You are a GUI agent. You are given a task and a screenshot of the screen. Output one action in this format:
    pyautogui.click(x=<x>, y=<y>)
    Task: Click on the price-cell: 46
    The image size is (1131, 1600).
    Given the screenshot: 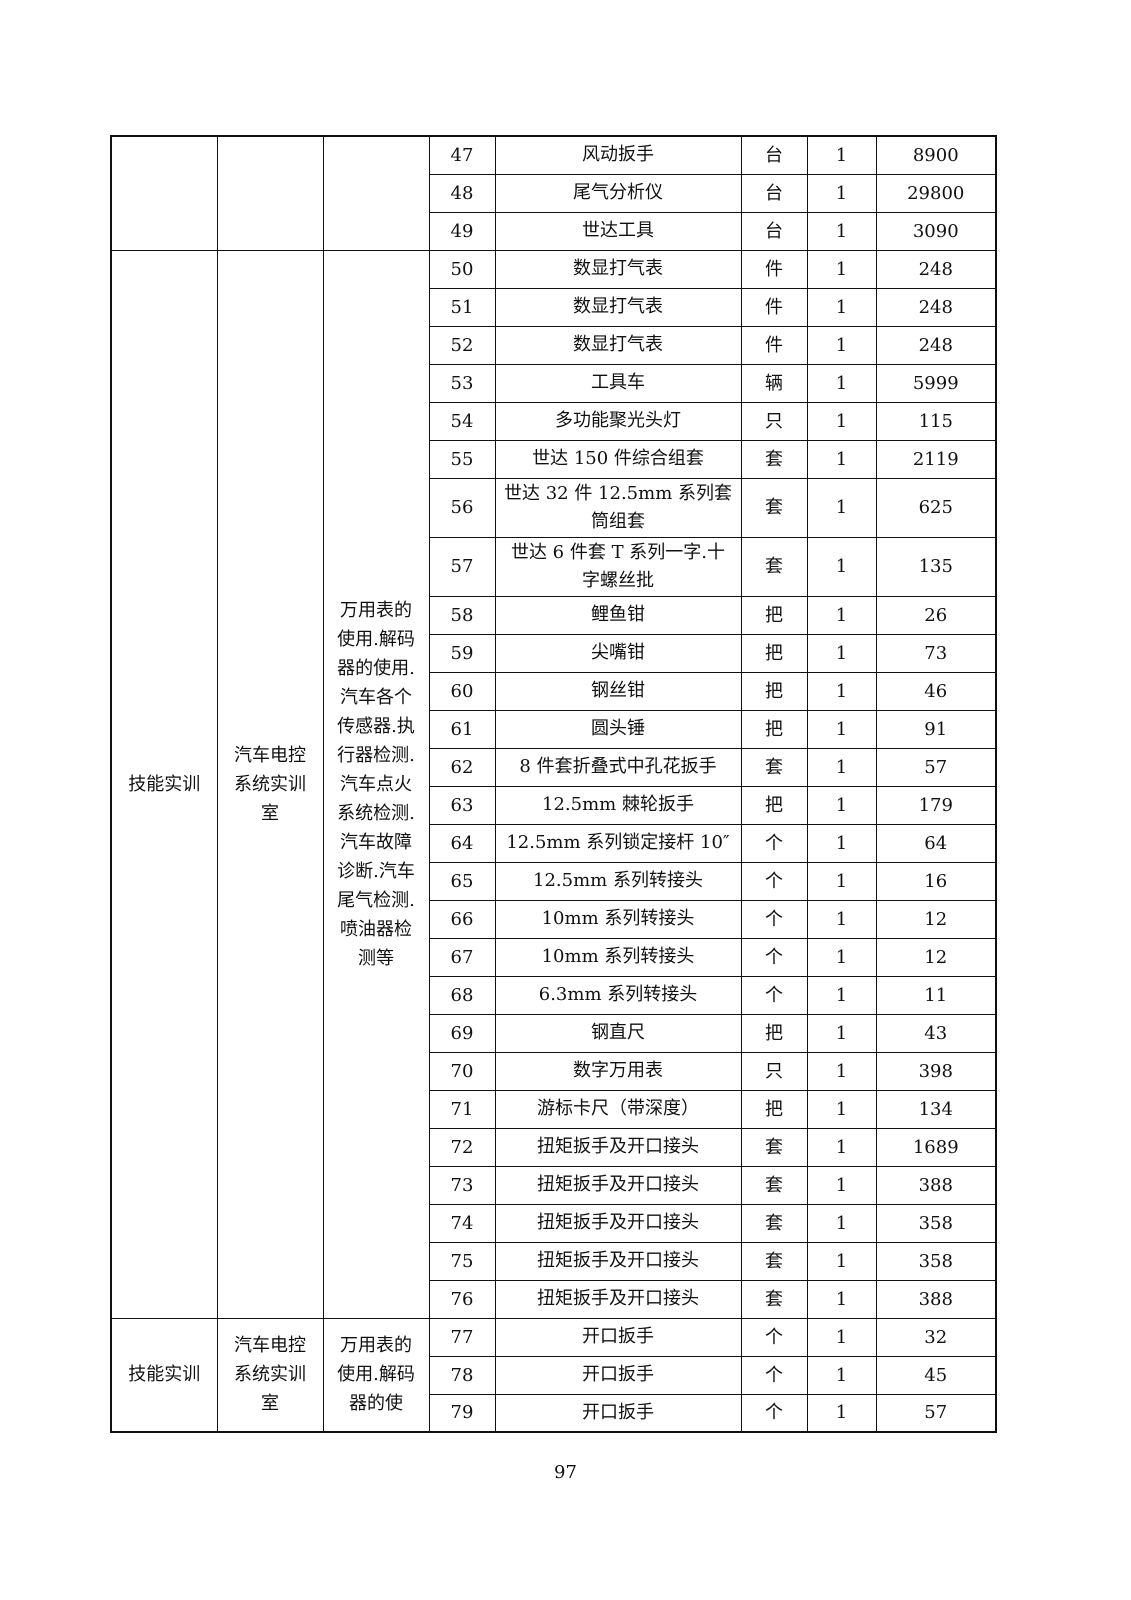 What is the action you would take?
    pyautogui.click(x=936, y=691)
    